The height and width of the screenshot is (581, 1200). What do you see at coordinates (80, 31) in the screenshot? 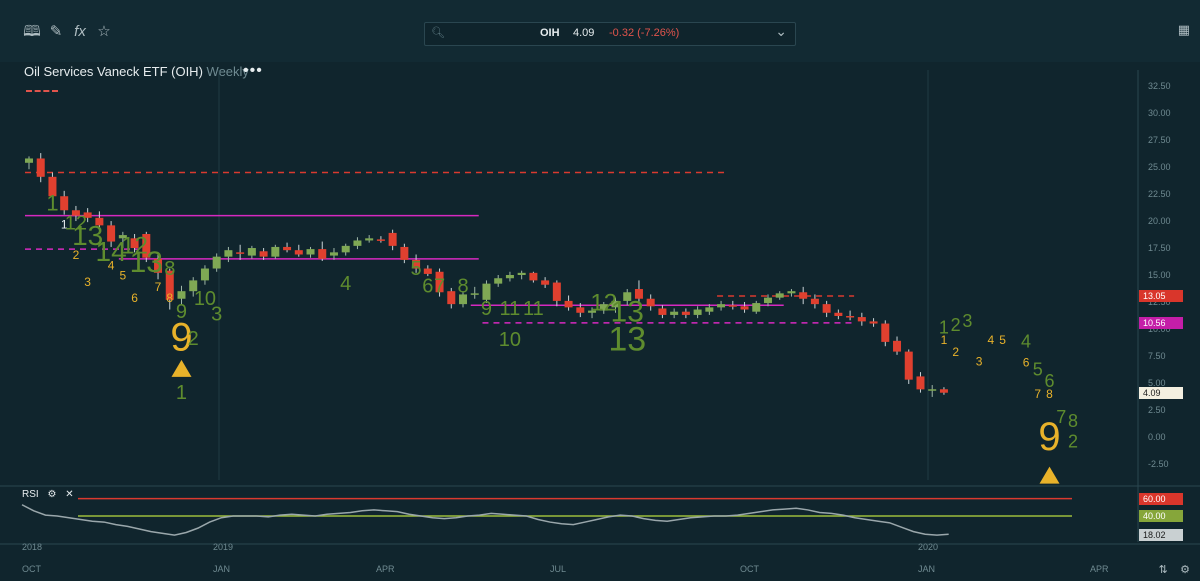
I see `function-icon: fx` at bounding box center [80, 31].